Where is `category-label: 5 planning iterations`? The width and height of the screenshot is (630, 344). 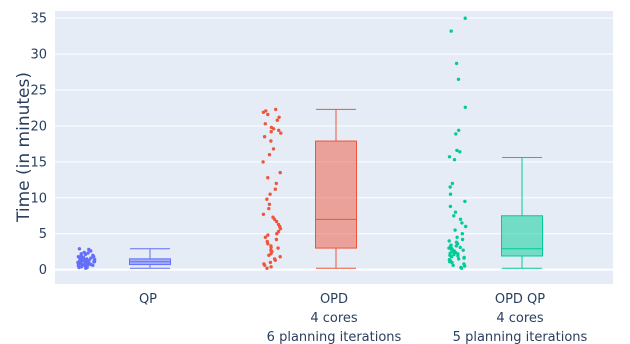 category-label: 5 planning iterations is located at coordinates (520, 337).